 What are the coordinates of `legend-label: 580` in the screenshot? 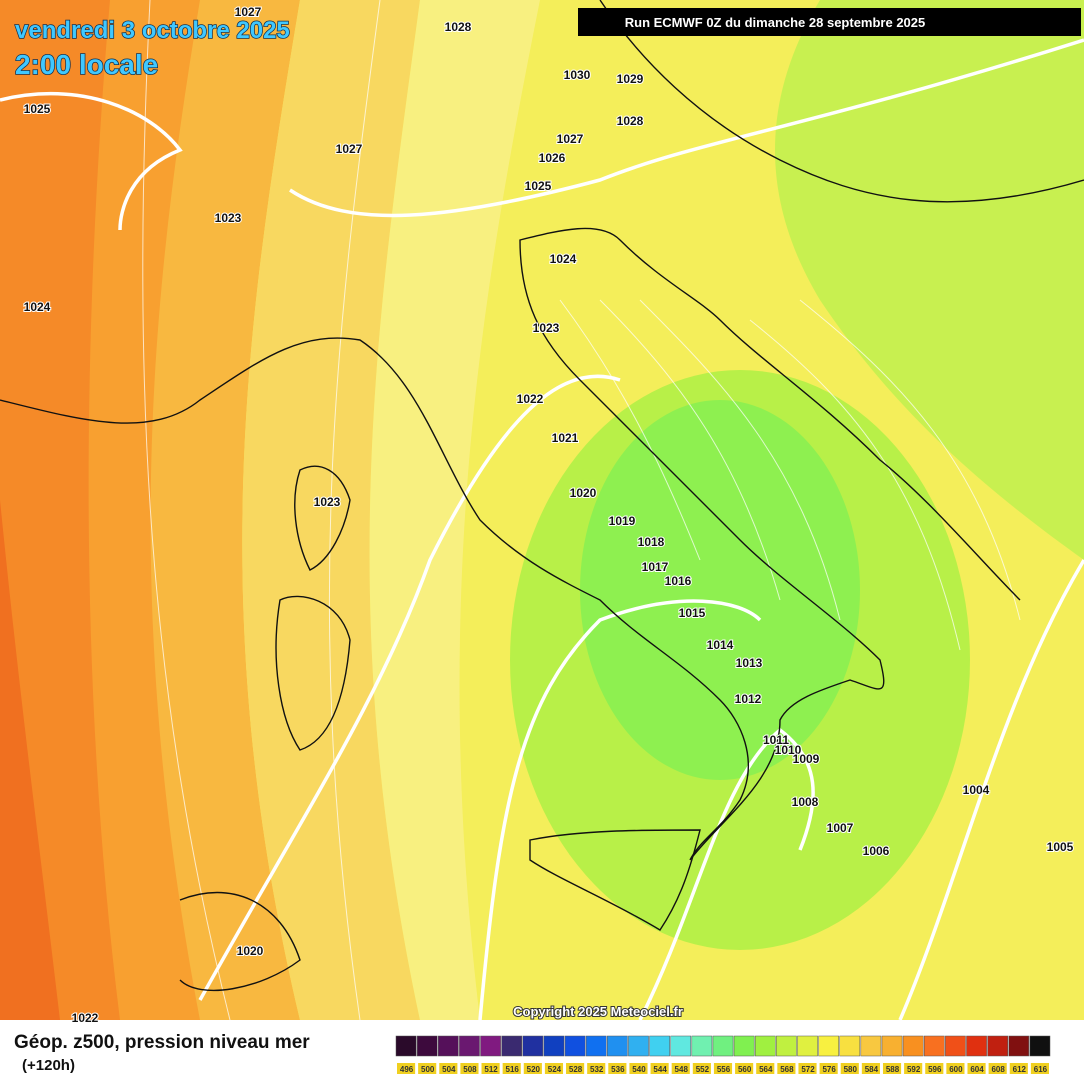 It's located at (851, 1069).